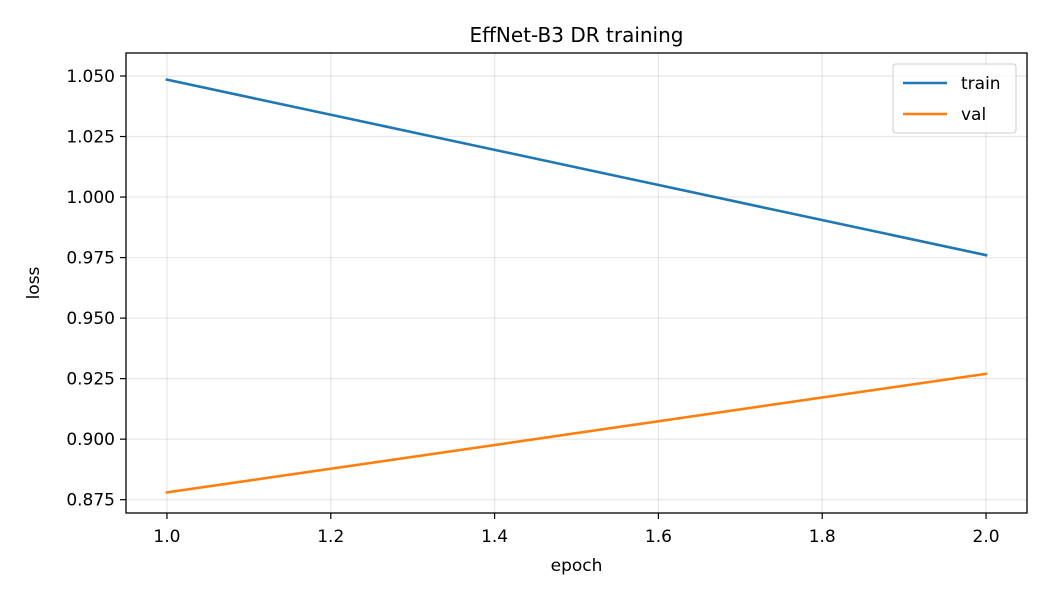  Describe the element at coordinates (90, 380) in the screenshot. I see `y-tick-label: 0.925` at that location.